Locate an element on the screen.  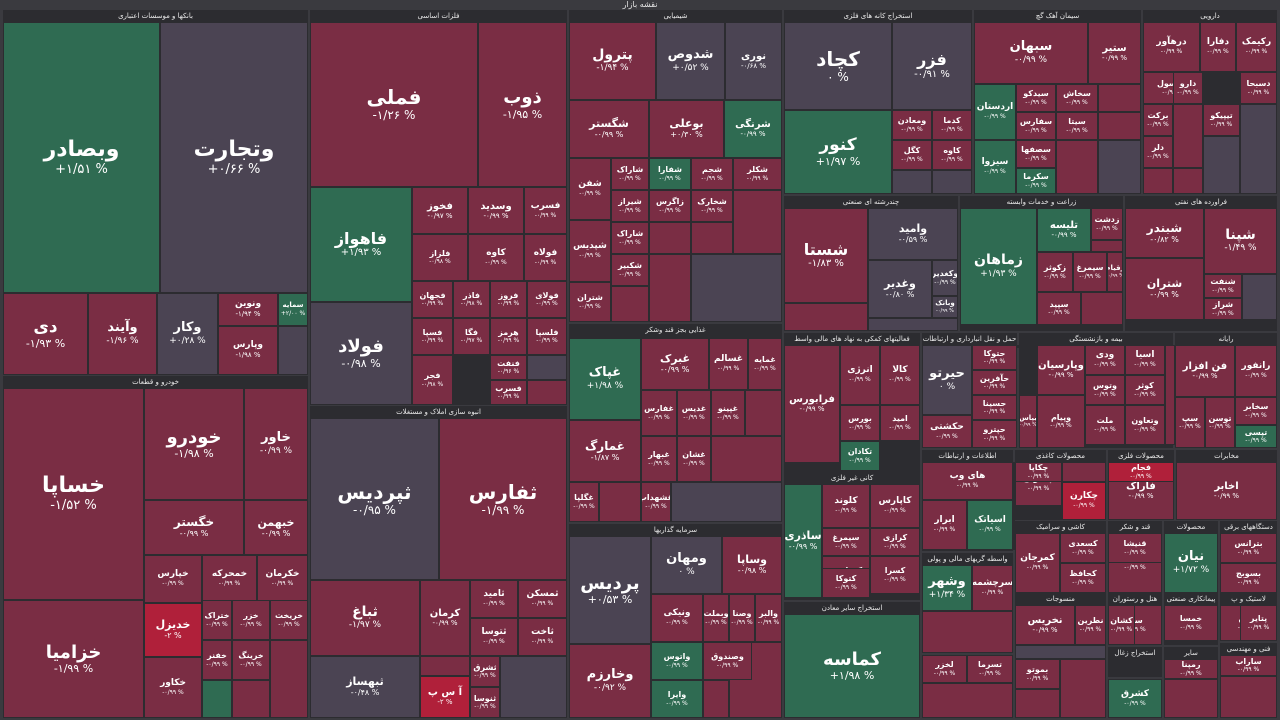
stock-tile: خودرو -۱/۹۸ % is located at coordinates (194, 444).